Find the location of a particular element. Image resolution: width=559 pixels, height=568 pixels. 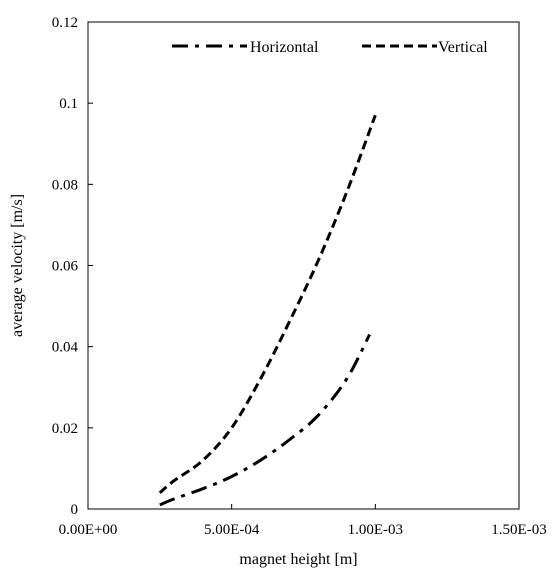

y-tick-label: 0 is located at coordinates (75, 510).